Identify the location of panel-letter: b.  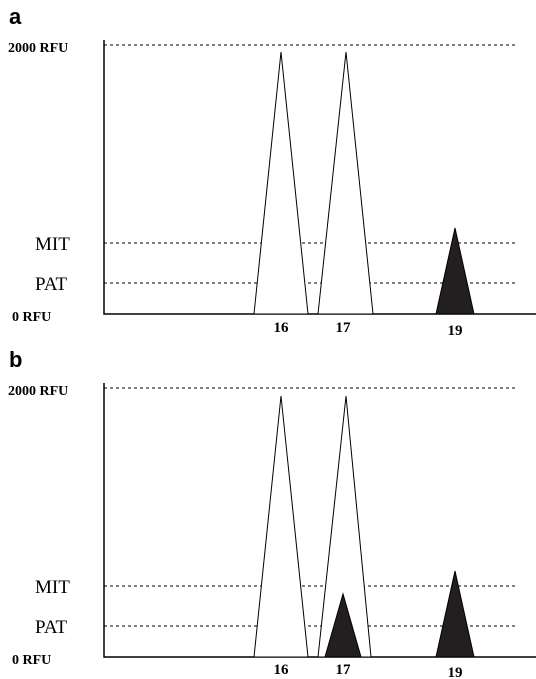
(15, 359).